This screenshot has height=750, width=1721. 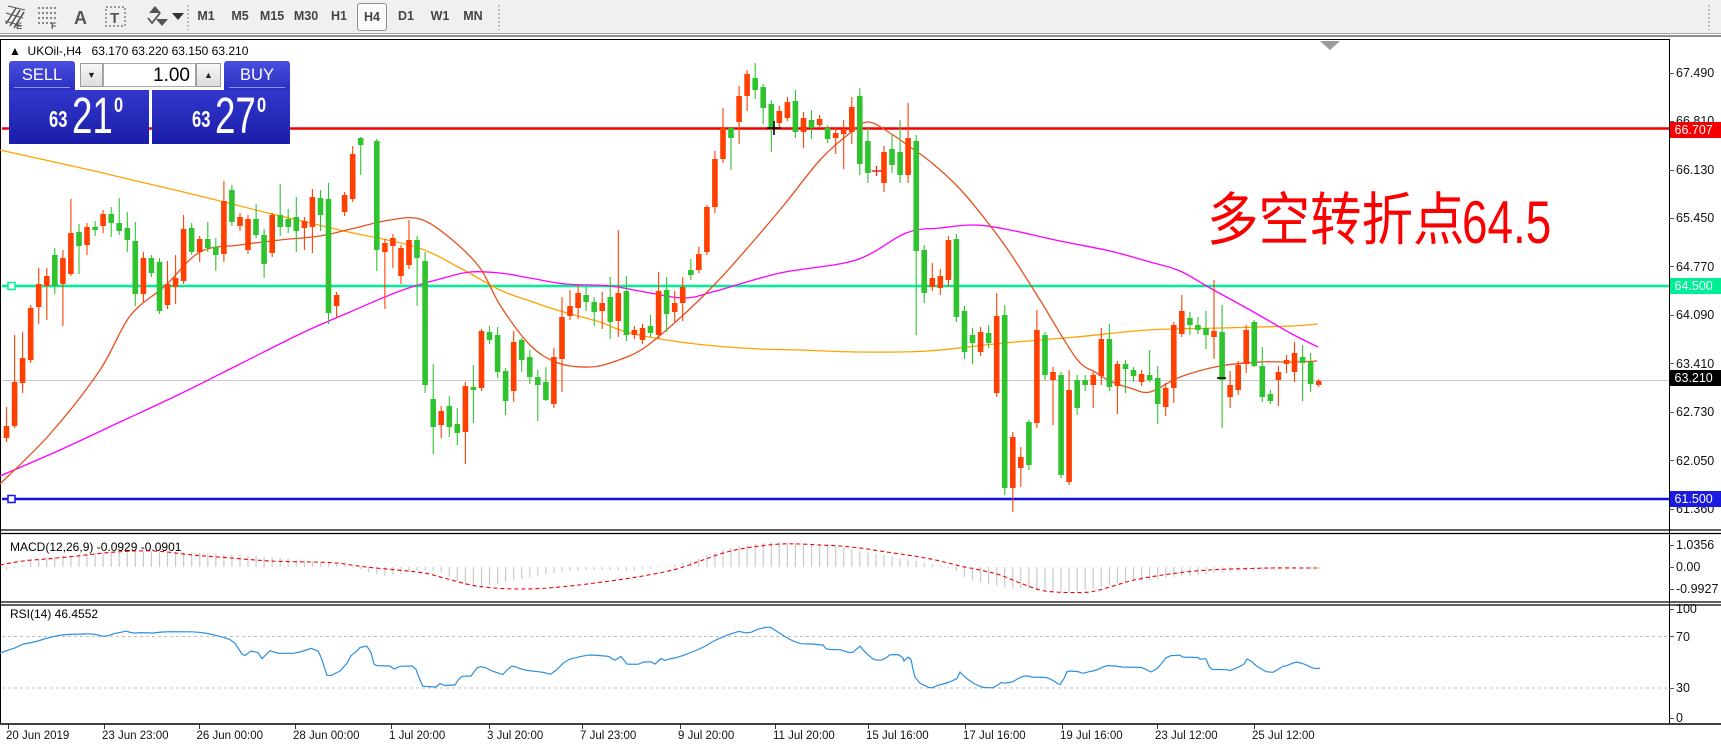 I want to click on svg-text: T, so click(x=114, y=18).